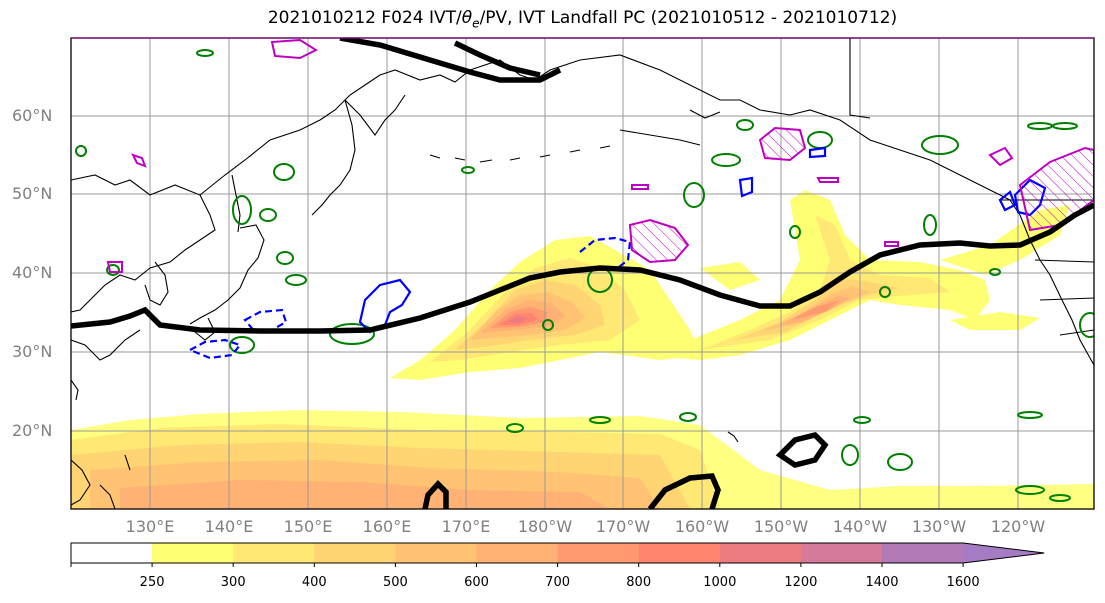  What do you see at coordinates (150, 526) in the screenshot?
I see `lon-label-130e: 130°E` at bounding box center [150, 526].